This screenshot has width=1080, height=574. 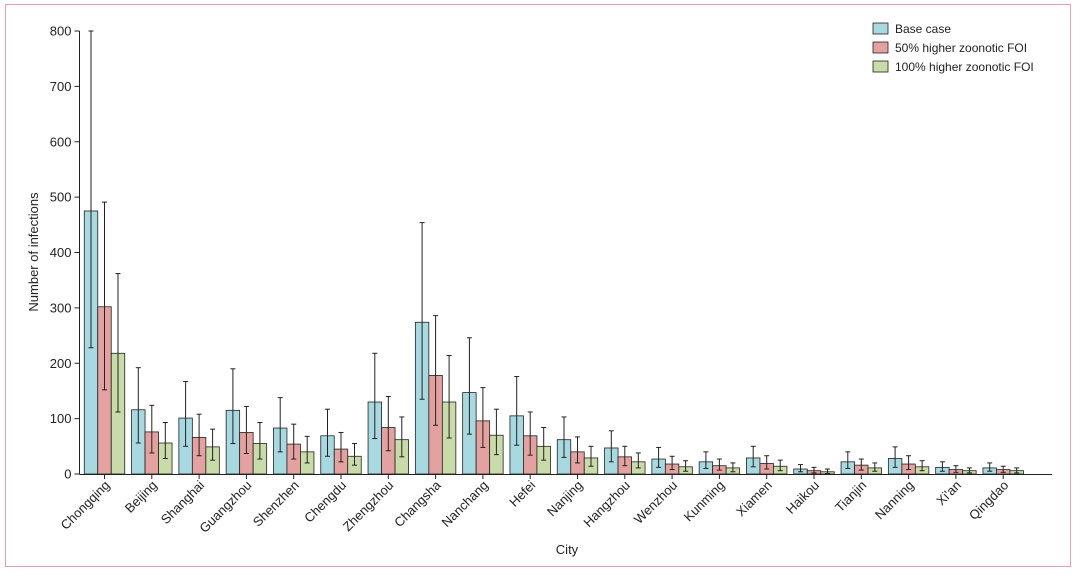 I want to click on y-tick-label: 400, so click(x=61, y=252).